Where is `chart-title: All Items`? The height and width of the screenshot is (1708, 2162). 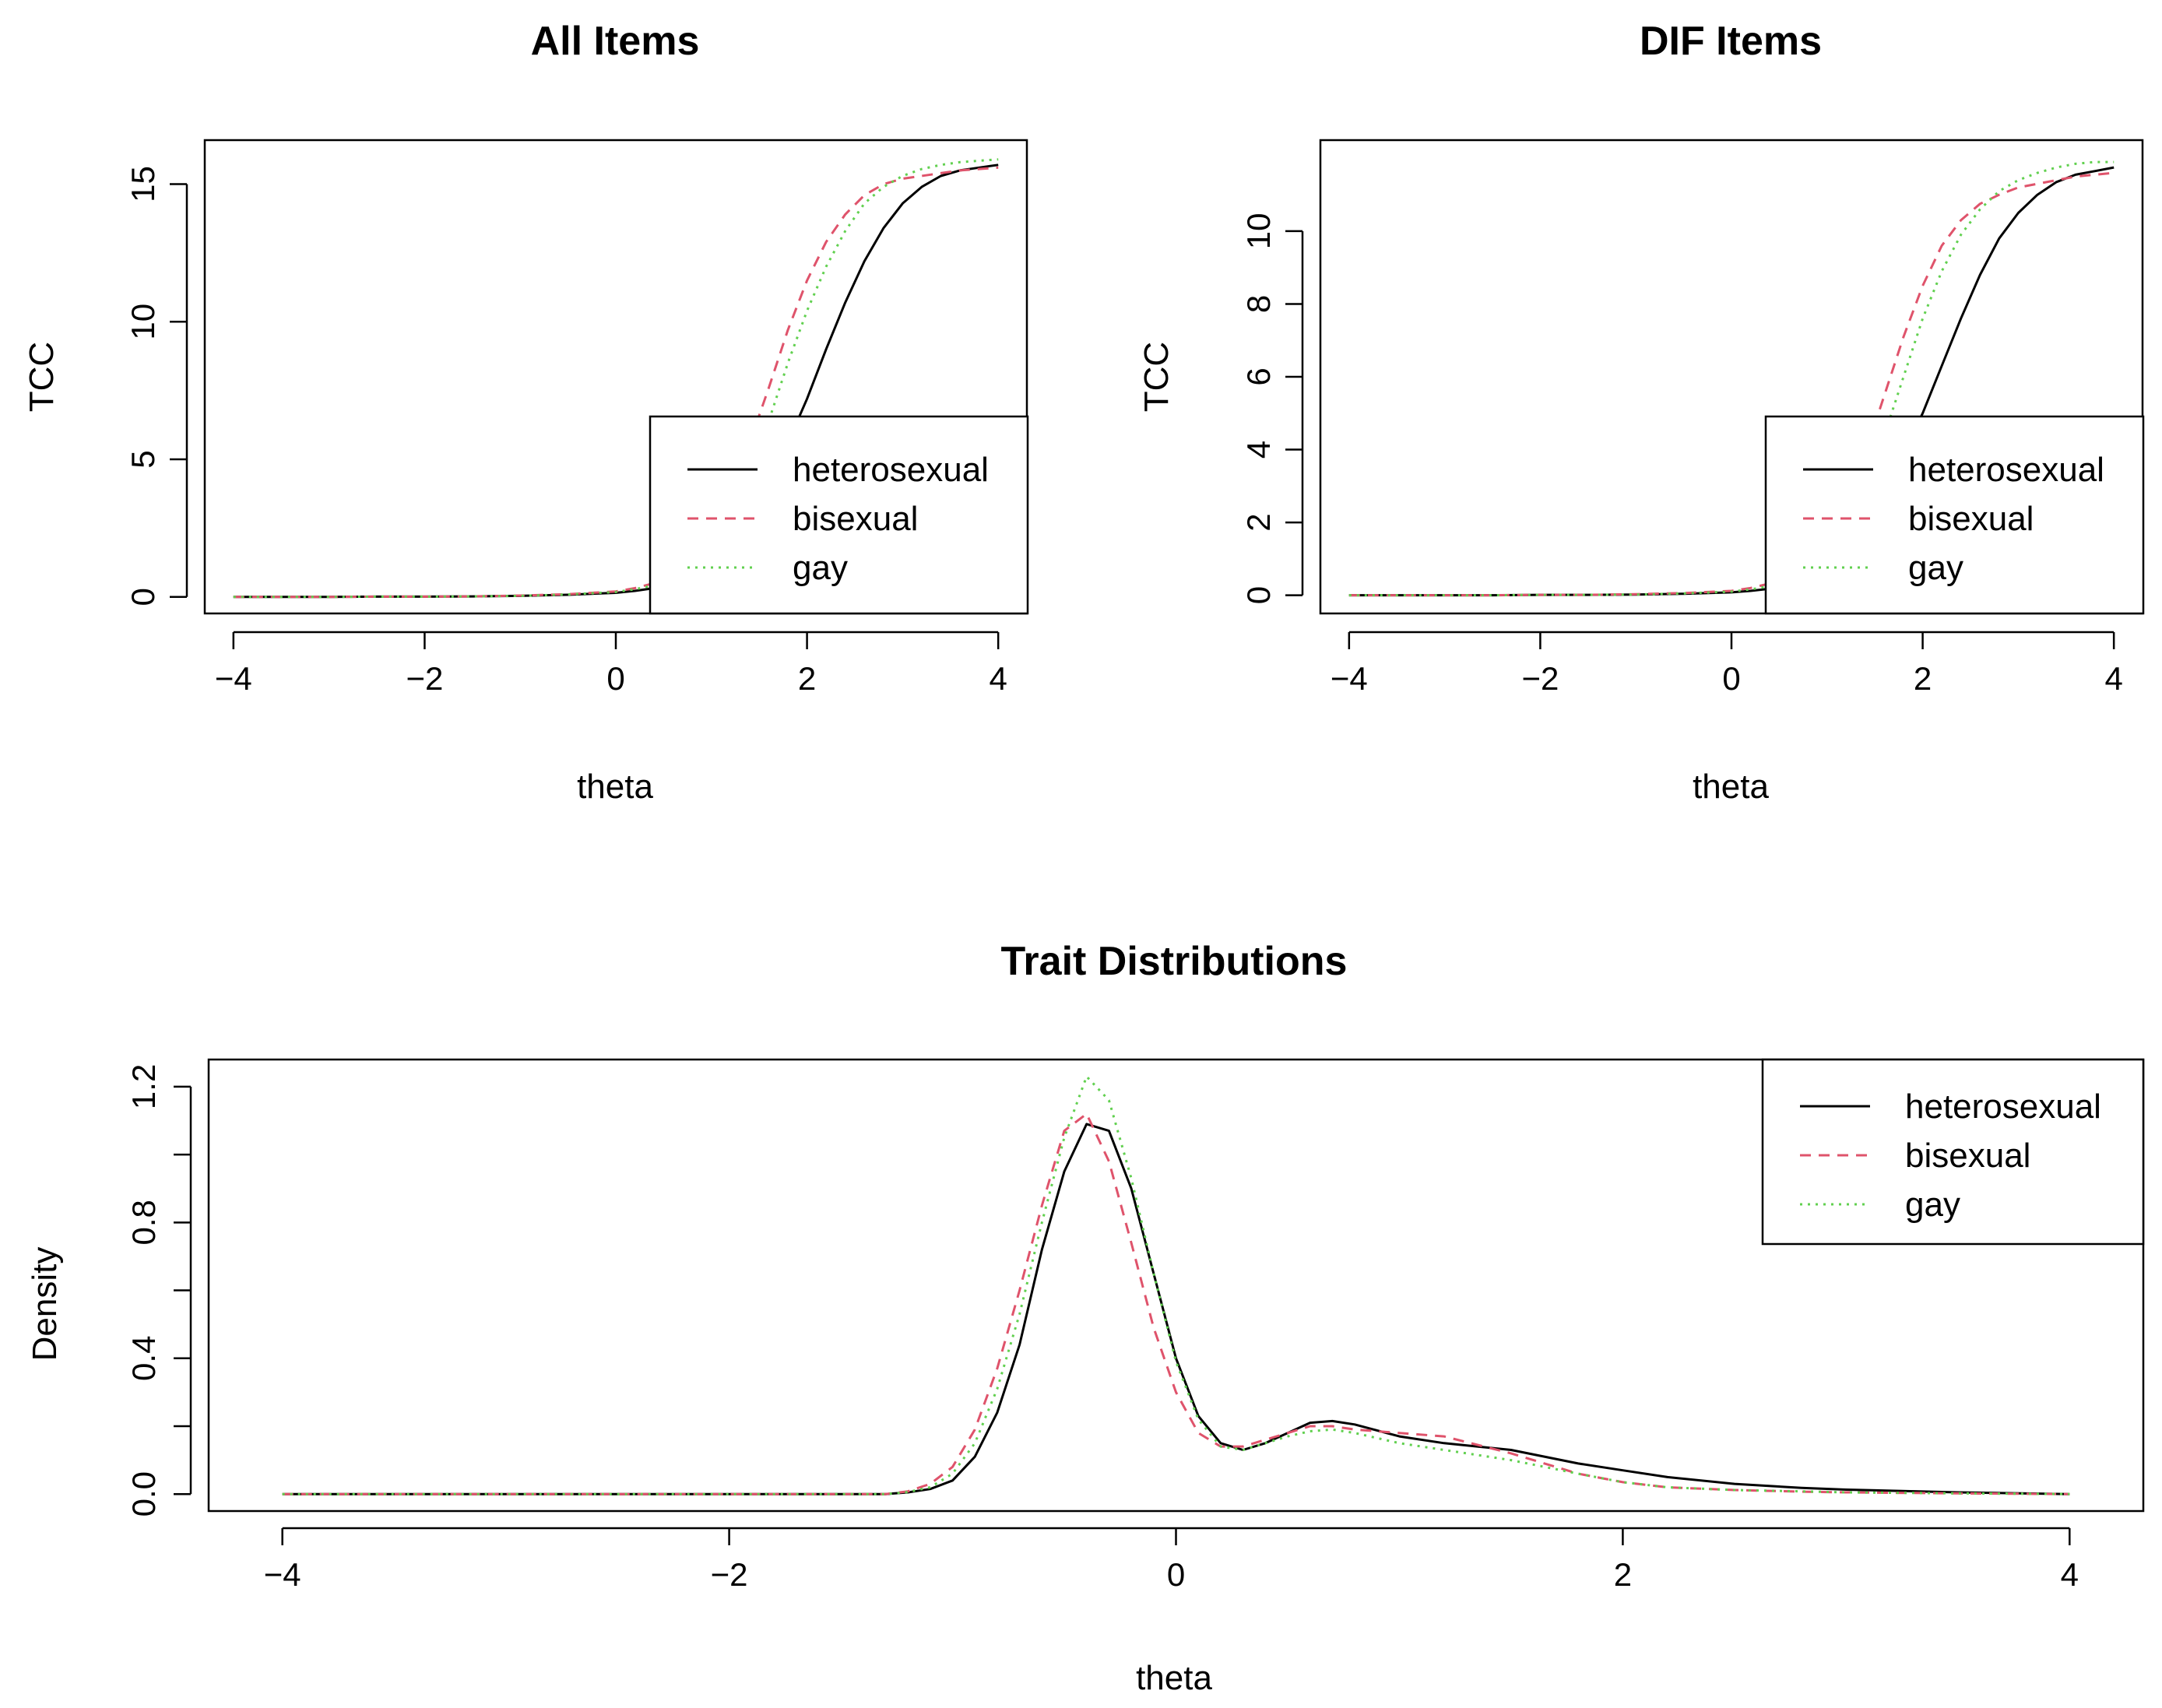
chart-title: All Items is located at coordinates (615, 41).